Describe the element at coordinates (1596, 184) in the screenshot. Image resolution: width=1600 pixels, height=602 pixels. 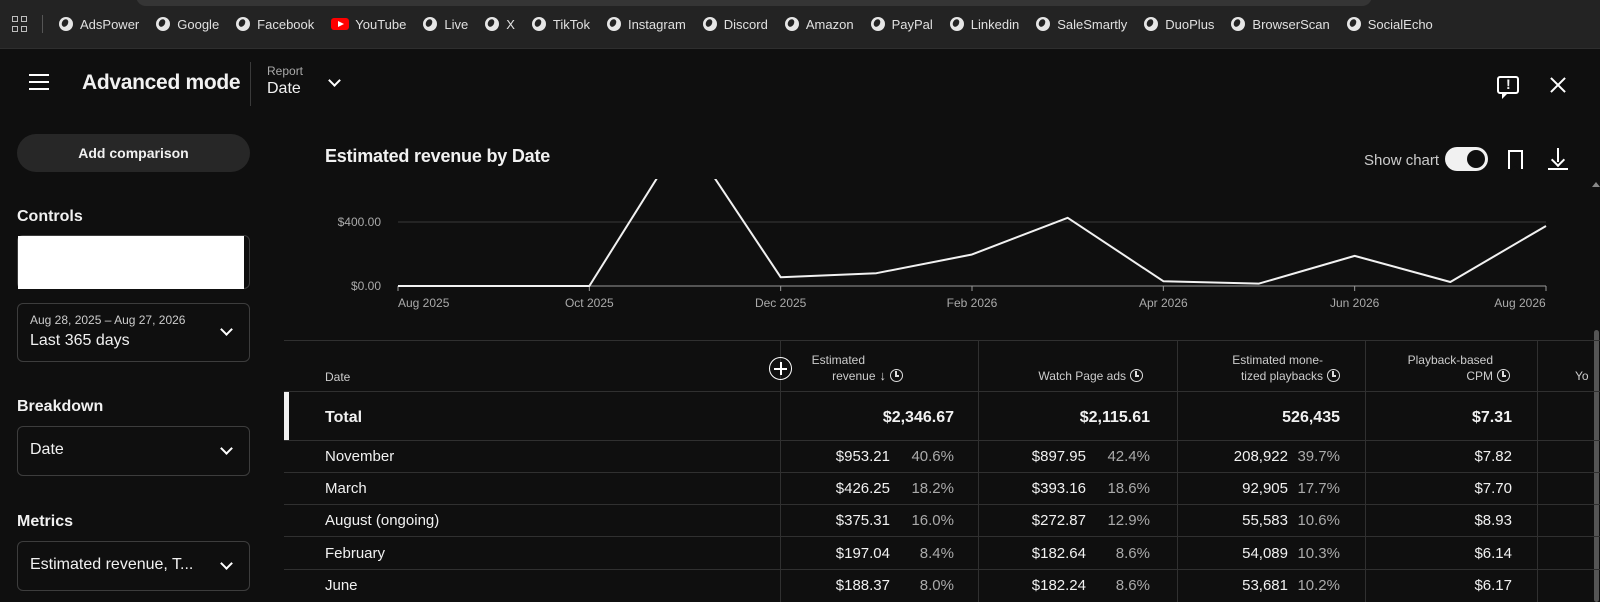
I see `scroll-up-arrow-icon` at that location.